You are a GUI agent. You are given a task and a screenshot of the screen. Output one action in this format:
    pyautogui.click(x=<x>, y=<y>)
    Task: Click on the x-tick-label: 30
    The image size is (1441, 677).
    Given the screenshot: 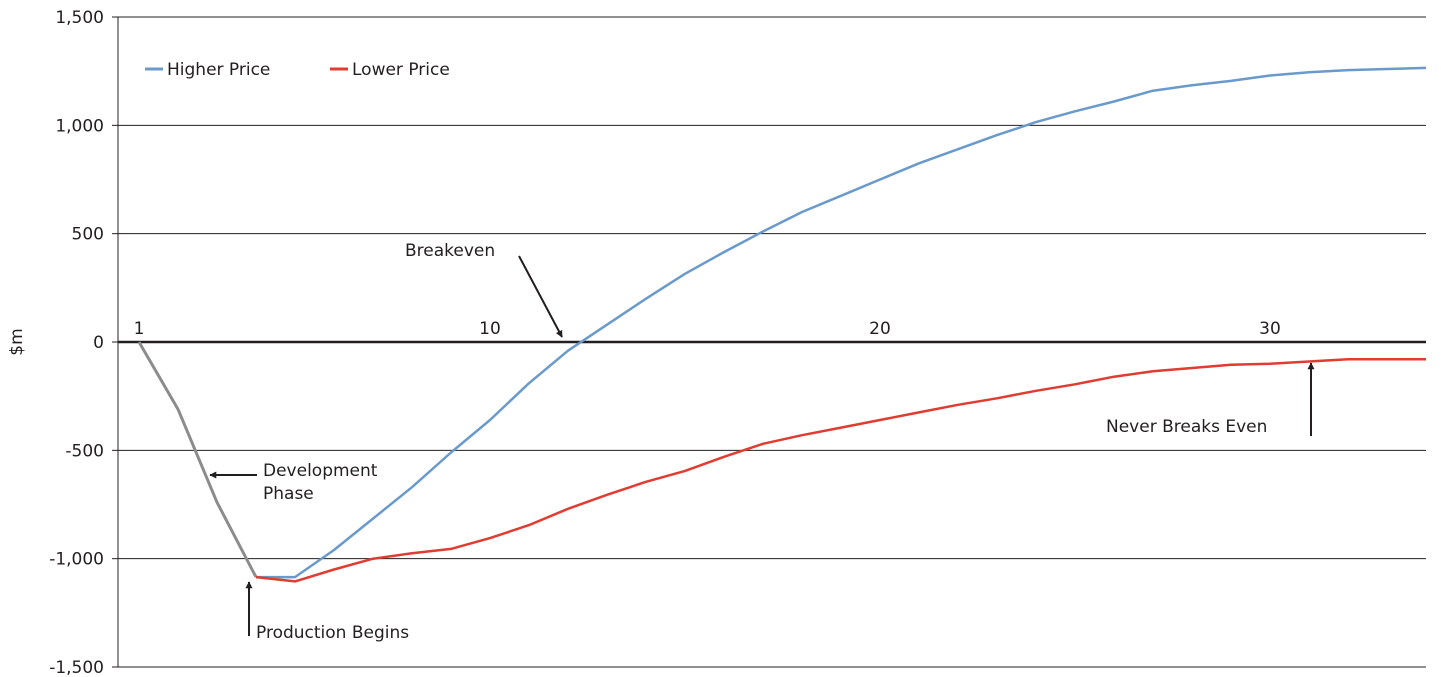 What is the action you would take?
    pyautogui.click(x=1270, y=329)
    